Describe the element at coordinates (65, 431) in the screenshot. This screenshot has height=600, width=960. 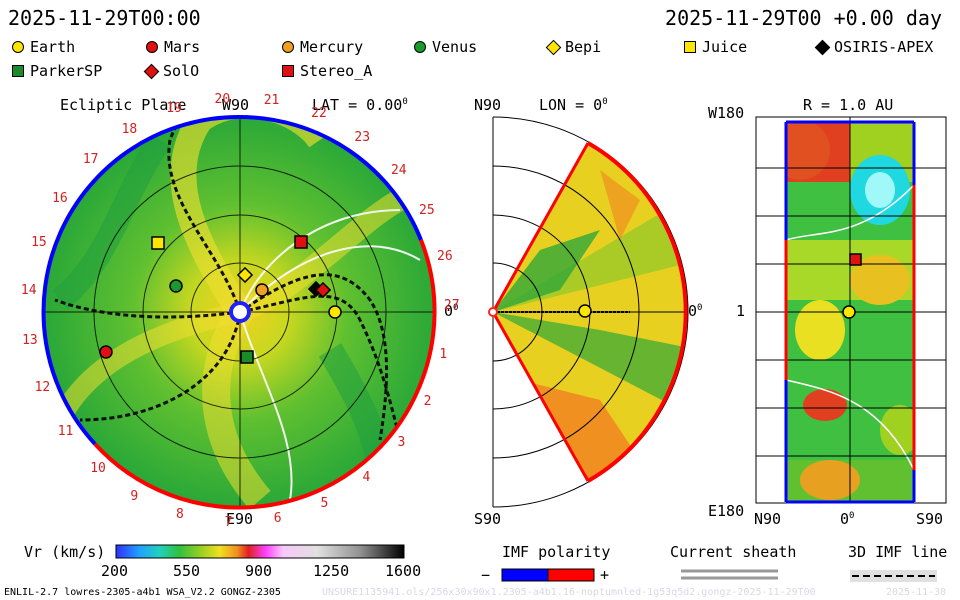
I see `day-number: 11` at that location.